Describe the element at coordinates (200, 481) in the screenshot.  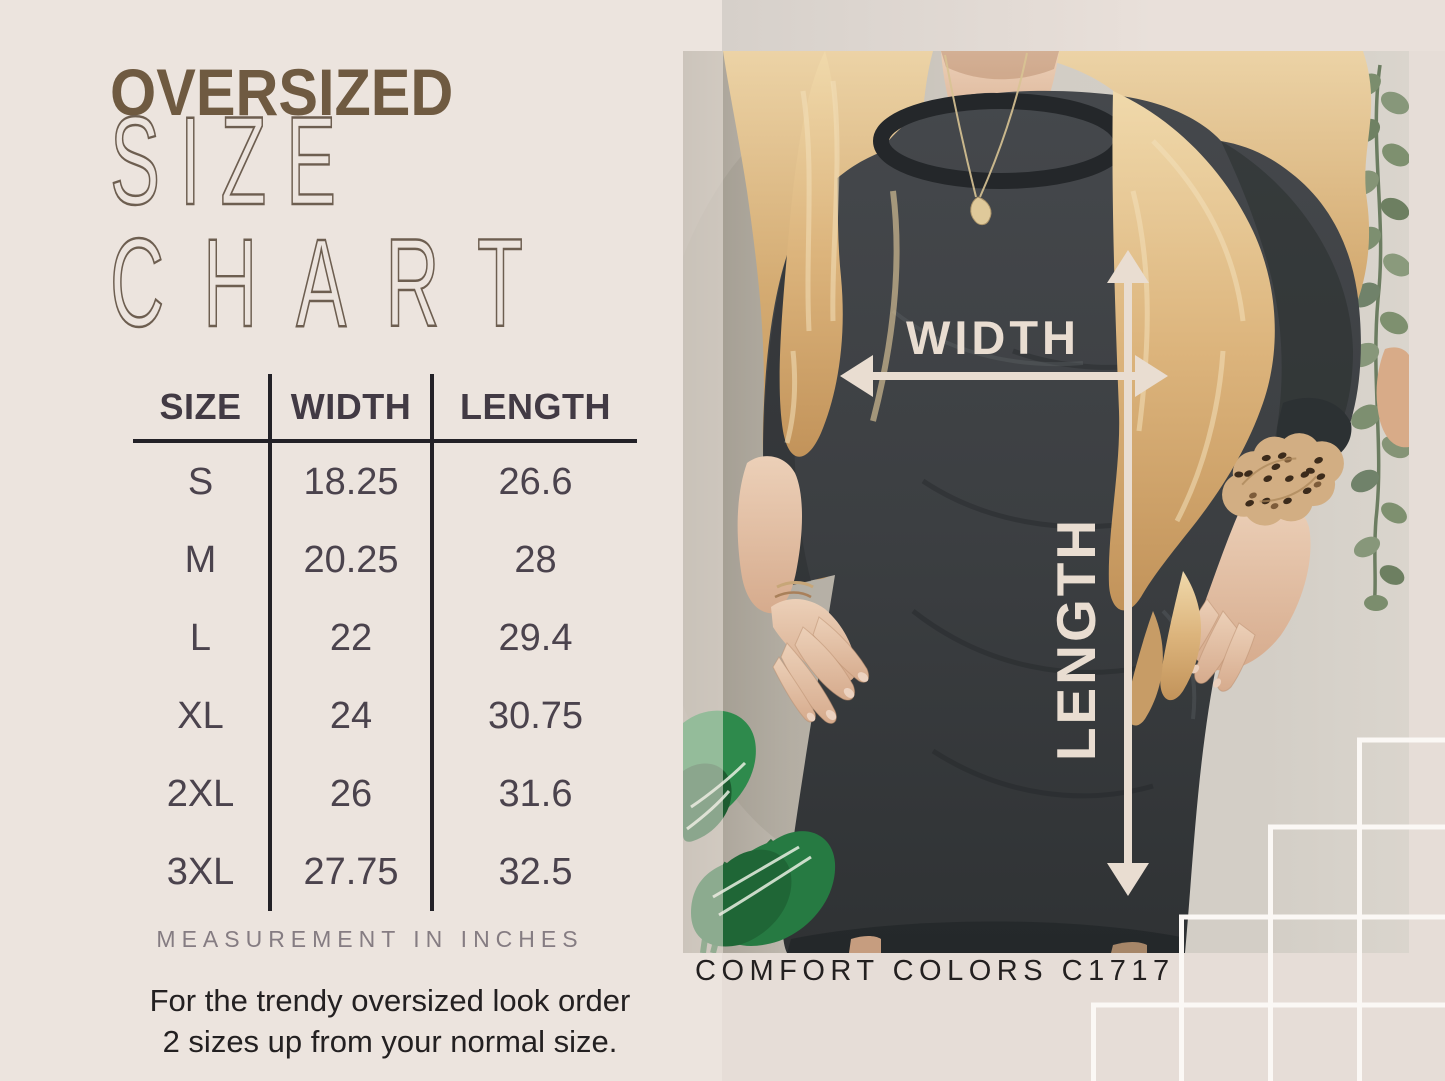
I see `table-cell-size: S` at that location.